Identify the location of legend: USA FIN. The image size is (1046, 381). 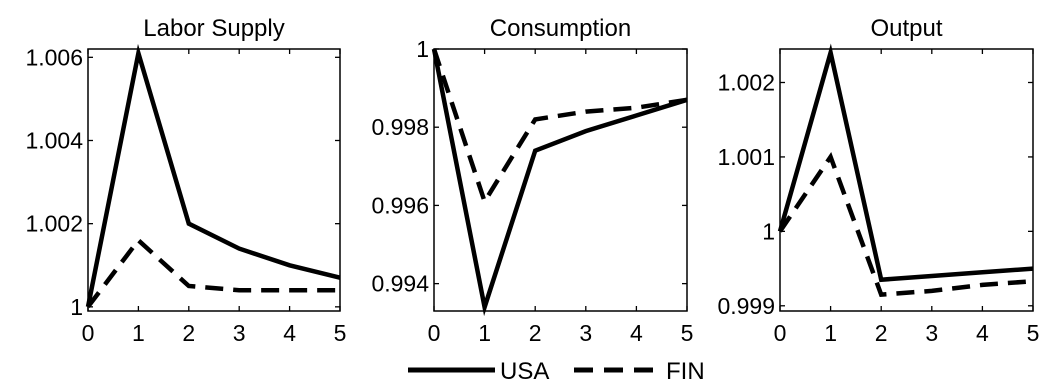
(556, 369).